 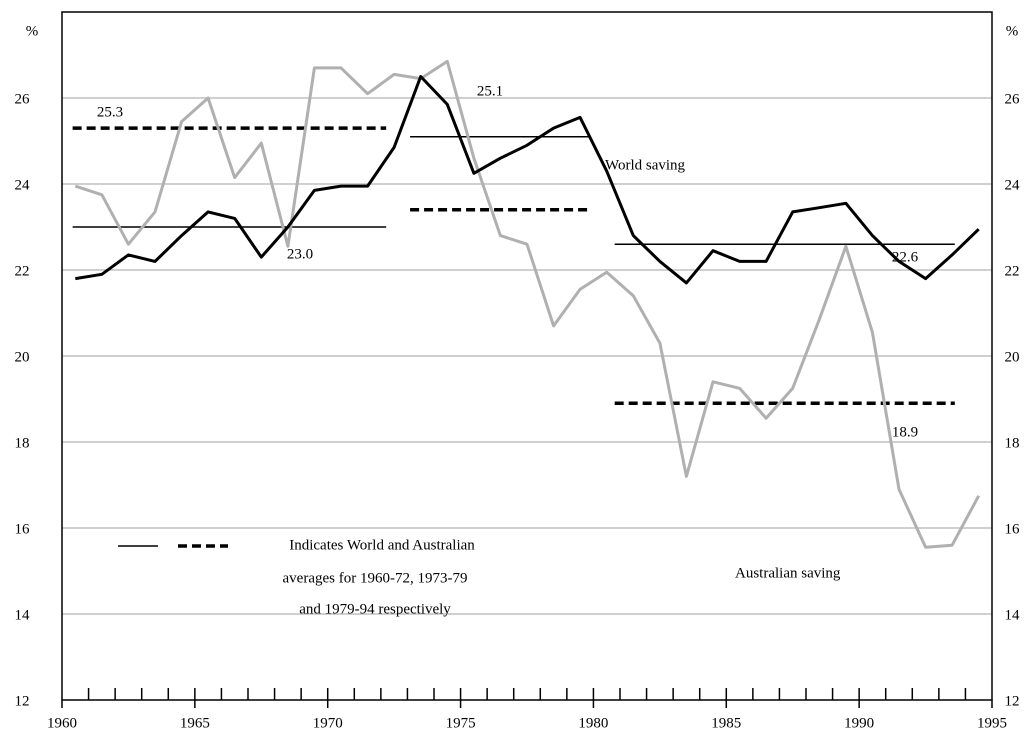 What do you see at coordinates (593, 723) in the screenshot?
I see `x-tick-label: 1980` at bounding box center [593, 723].